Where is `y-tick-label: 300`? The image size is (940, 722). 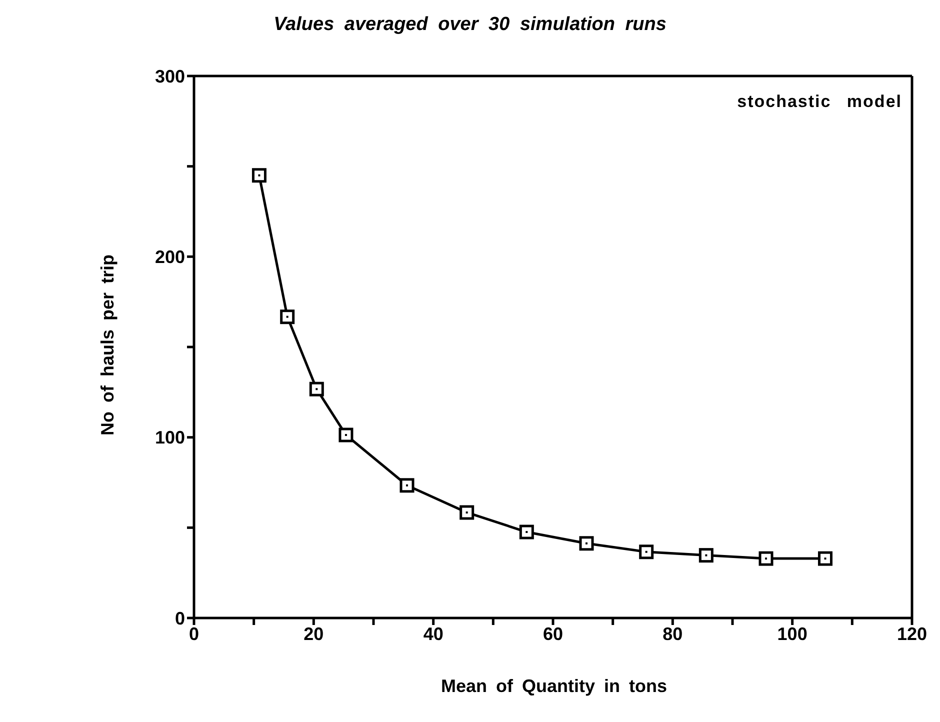
y-tick-label: 300 is located at coordinates (169, 76).